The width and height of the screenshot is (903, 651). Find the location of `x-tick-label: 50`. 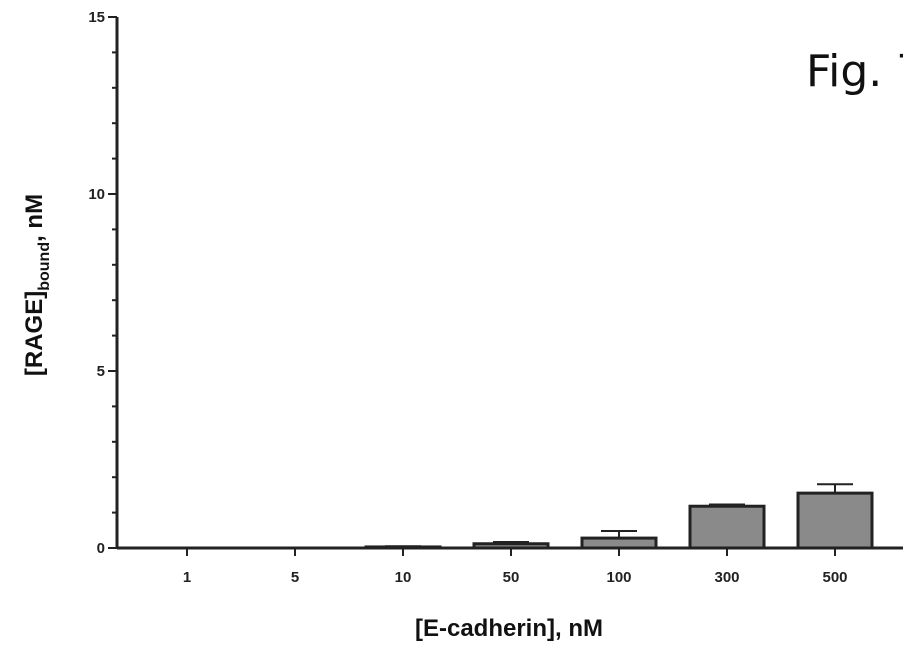

x-tick-label: 50 is located at coordinates (511, 577).